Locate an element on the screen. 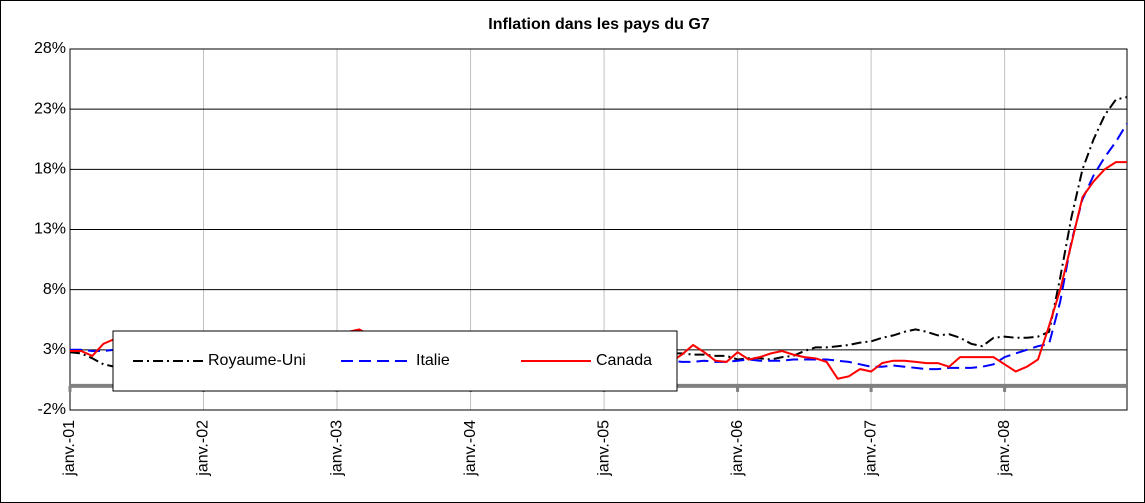 The height and width of the screenshot is (503, 1145). legend-label: Canada is located at coordinates (624, 360).